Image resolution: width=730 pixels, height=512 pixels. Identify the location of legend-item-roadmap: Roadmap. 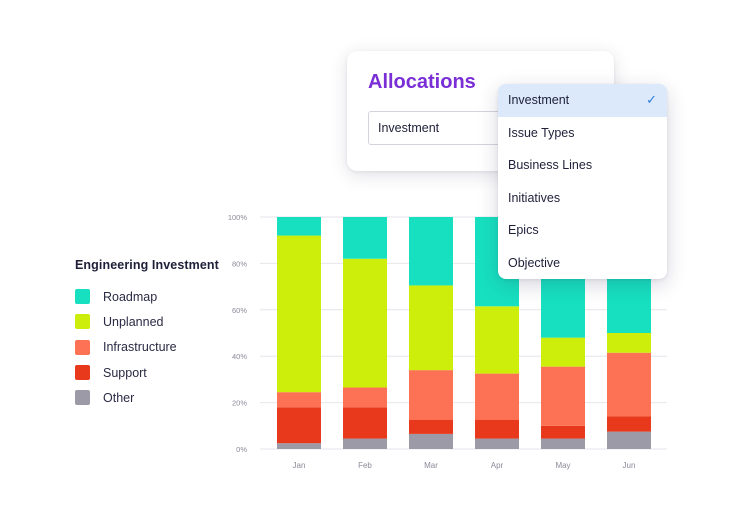
(147, 296).